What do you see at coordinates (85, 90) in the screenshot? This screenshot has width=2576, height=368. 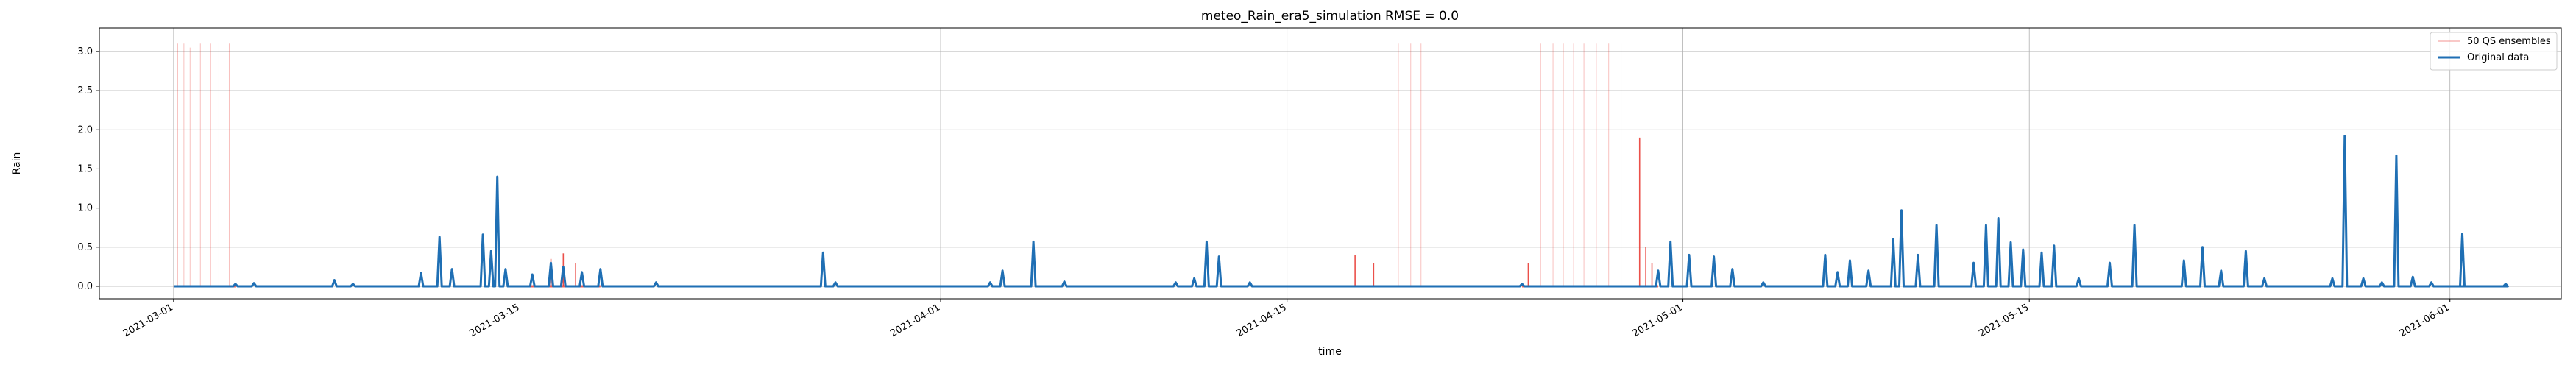 I see `y-tick-label: 2.5` at bounding box center [85, 90].